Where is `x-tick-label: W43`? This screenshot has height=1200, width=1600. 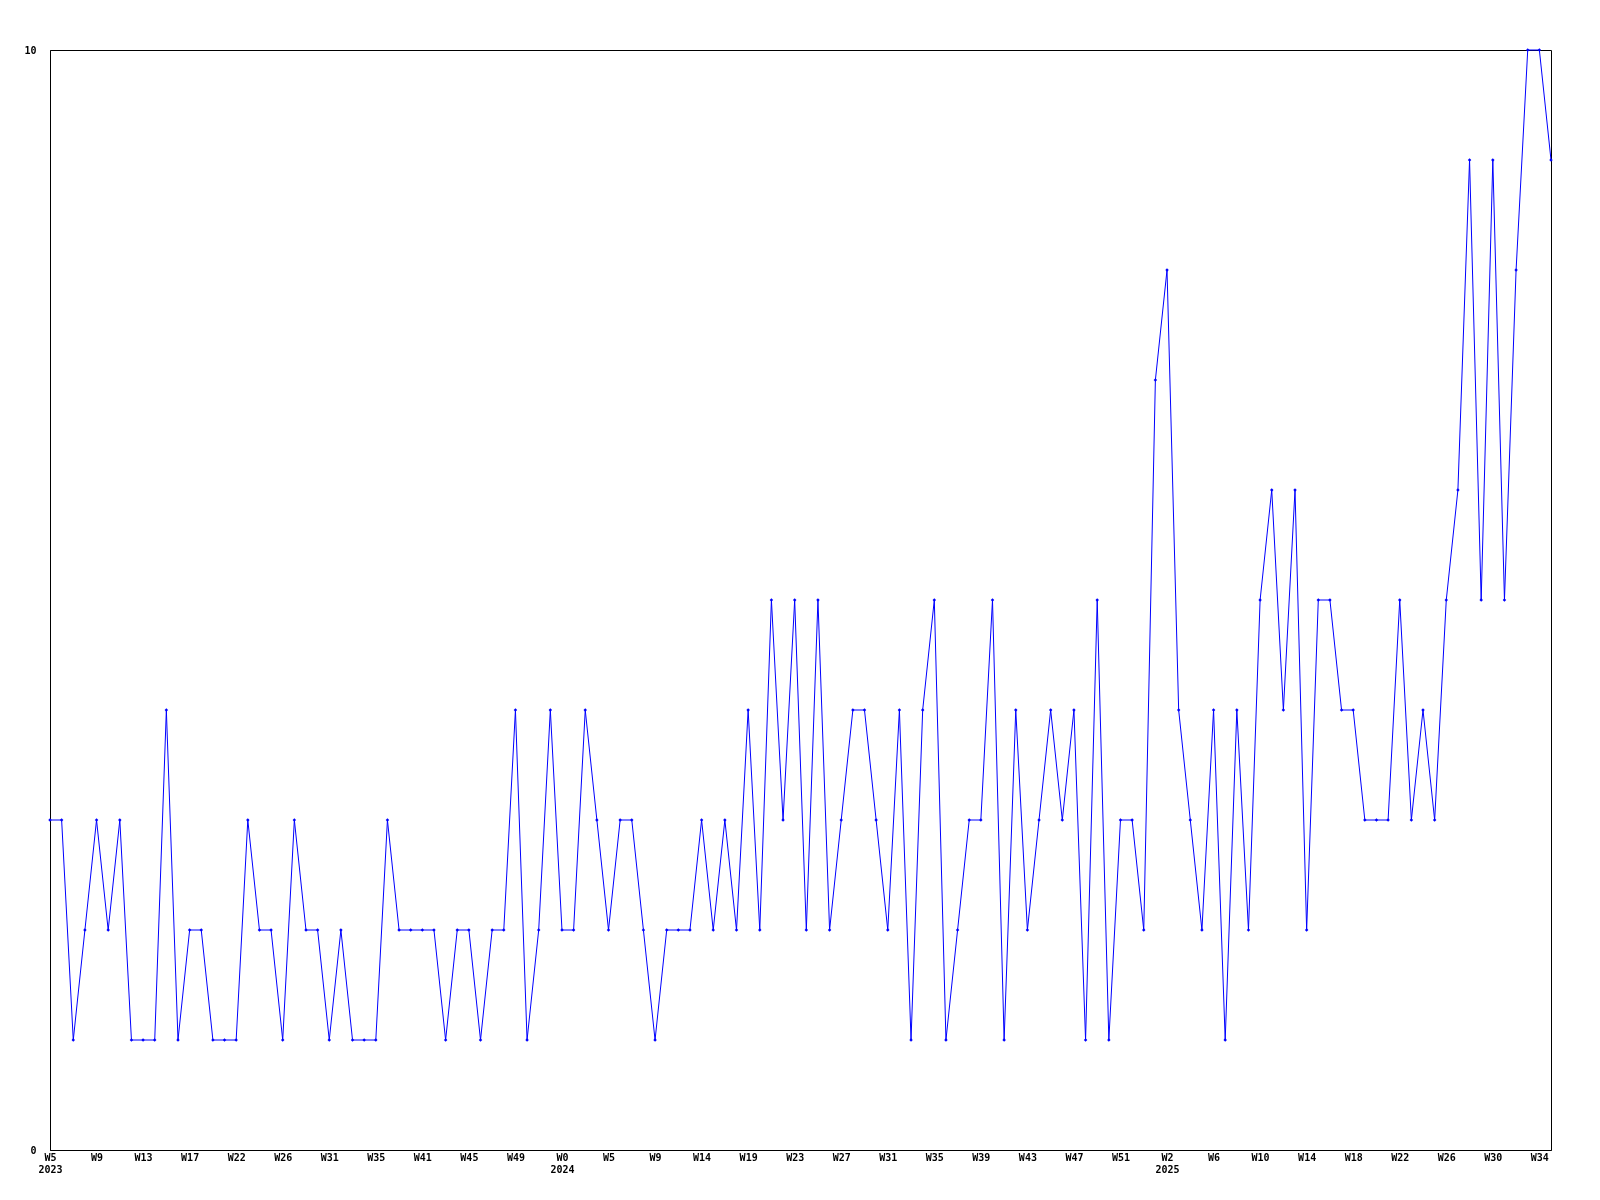
x-tick-label: W43 is located at coordinates (1027, 1157).